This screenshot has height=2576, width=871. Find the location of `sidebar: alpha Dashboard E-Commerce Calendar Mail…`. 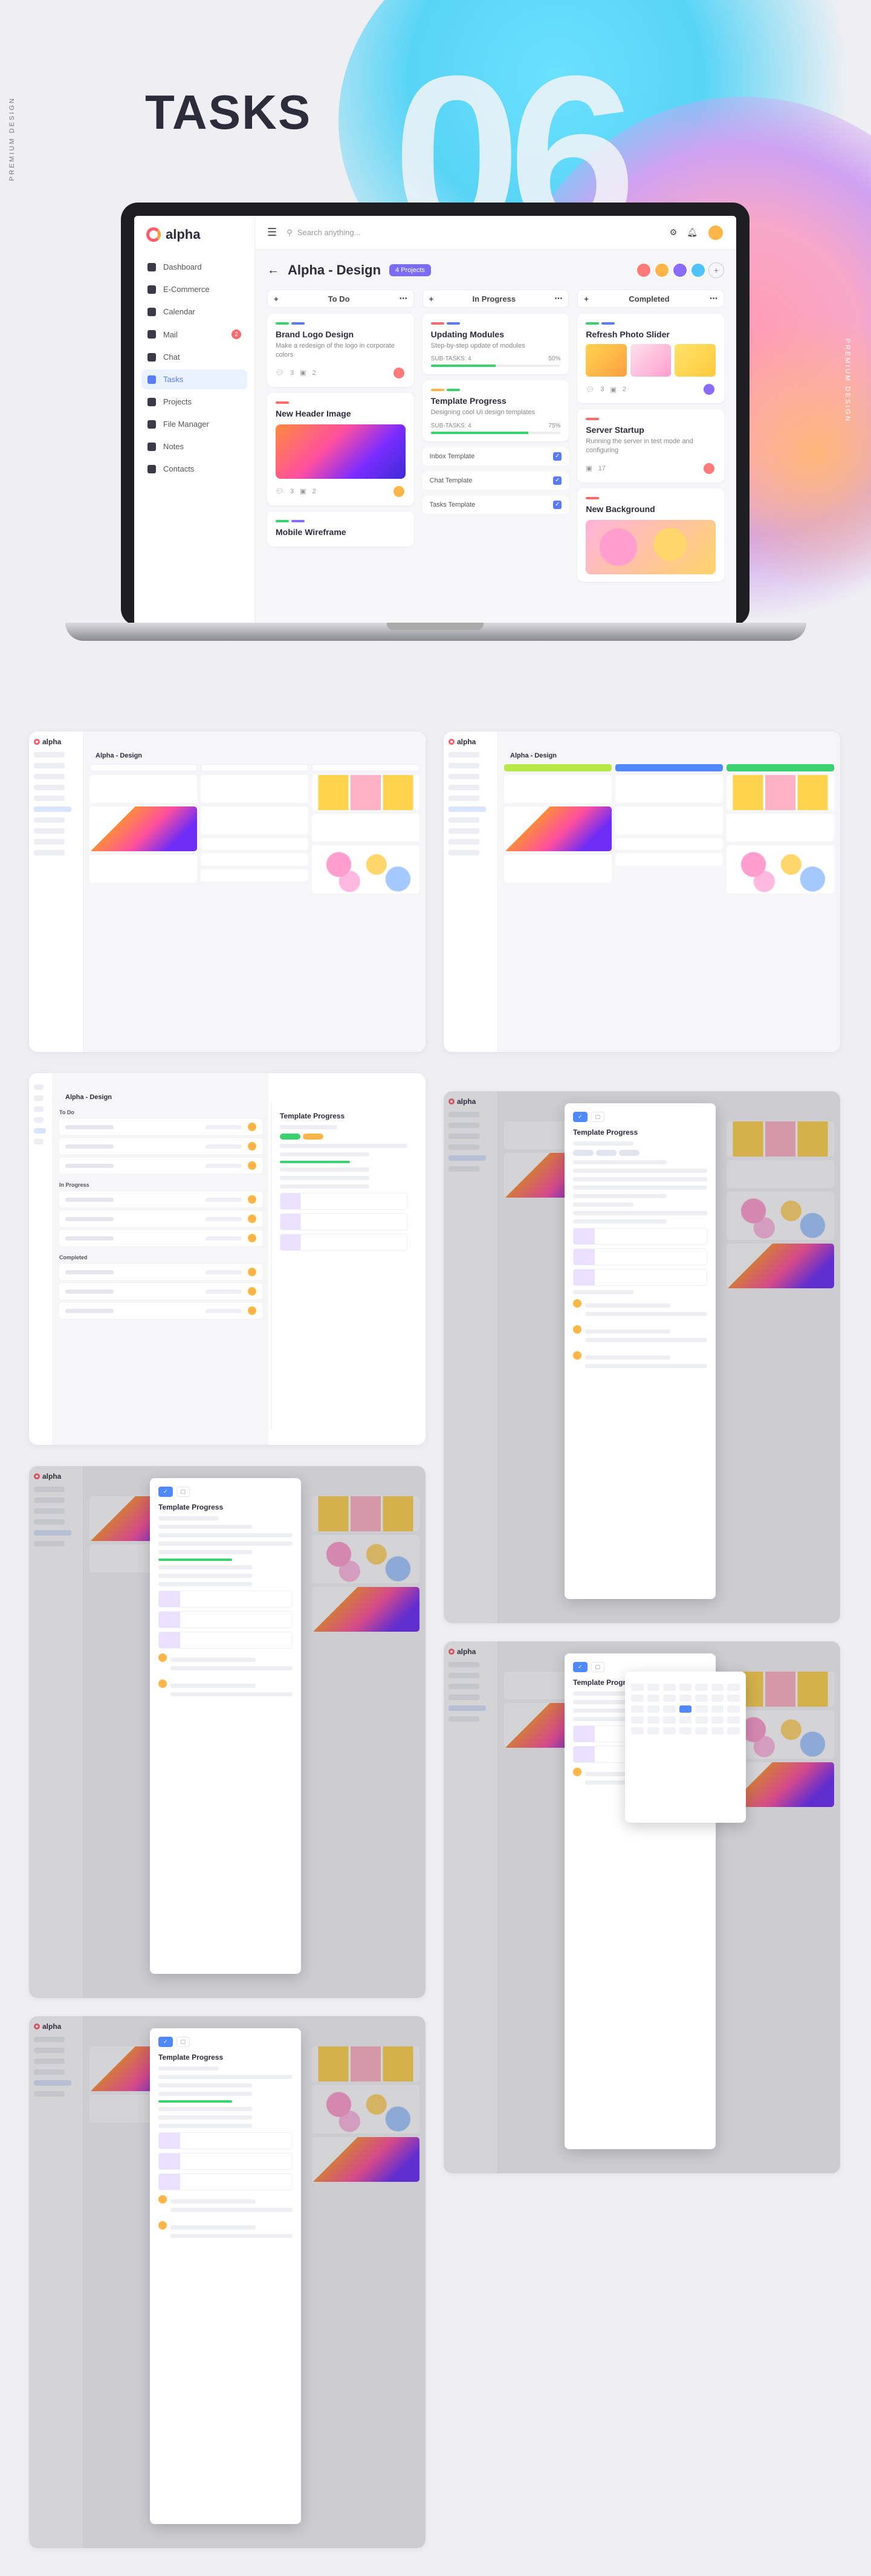

sidebar: alpha Dashboard E-Commerce Calendar Mail… is located at coordinates (194, 421).